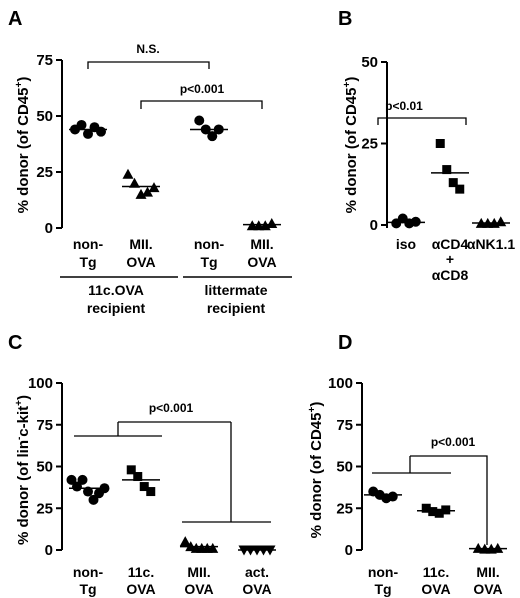  I want to click on panel-c-y-tick-label-1: 25, so click(44, 508).